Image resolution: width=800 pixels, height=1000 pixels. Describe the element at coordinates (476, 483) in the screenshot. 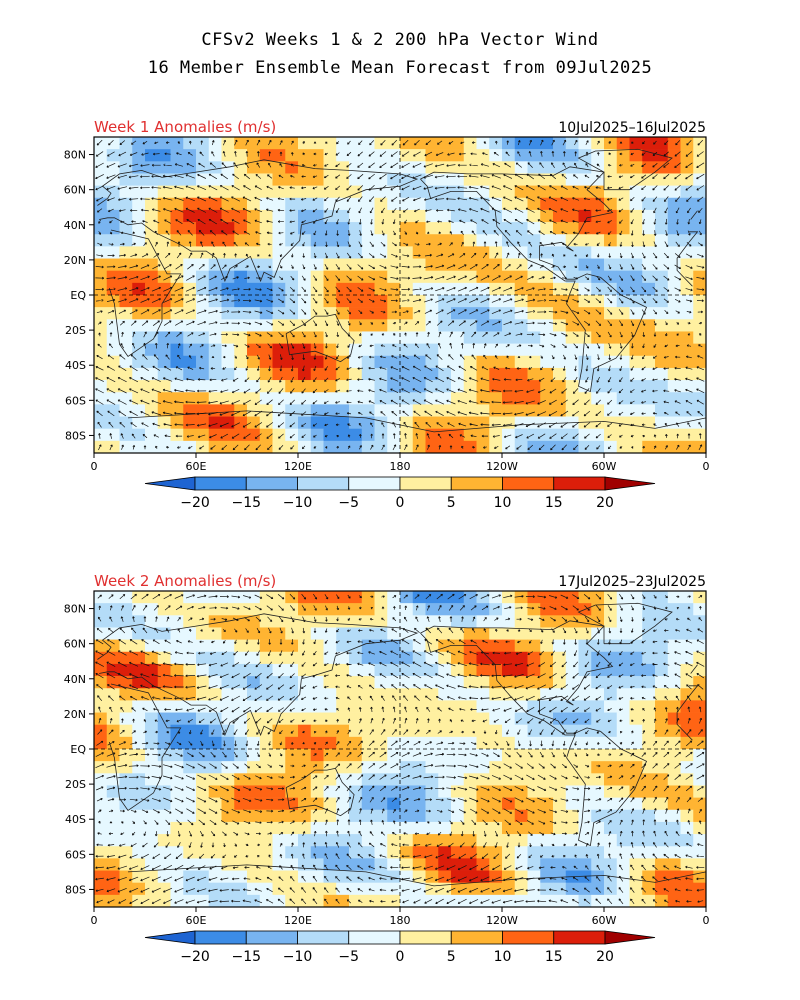

I see `colorbar-segment` at that location.